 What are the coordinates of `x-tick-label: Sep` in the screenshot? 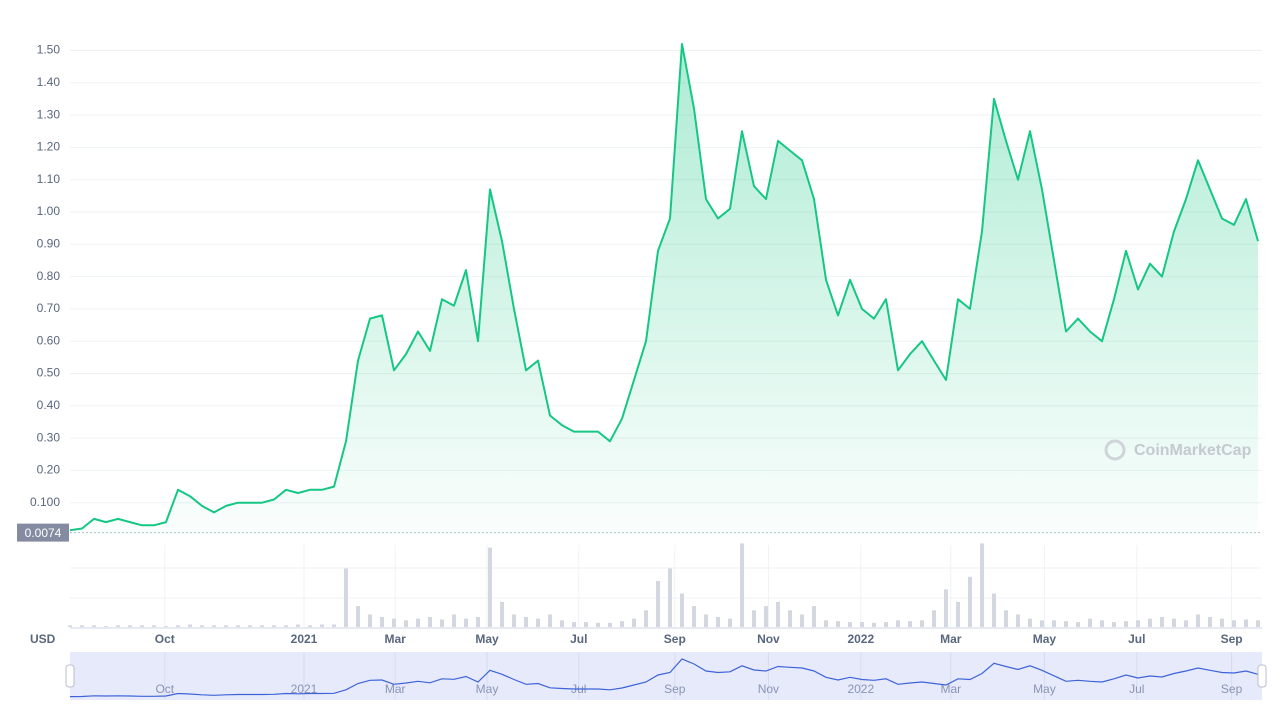 It's located at (675, 639).